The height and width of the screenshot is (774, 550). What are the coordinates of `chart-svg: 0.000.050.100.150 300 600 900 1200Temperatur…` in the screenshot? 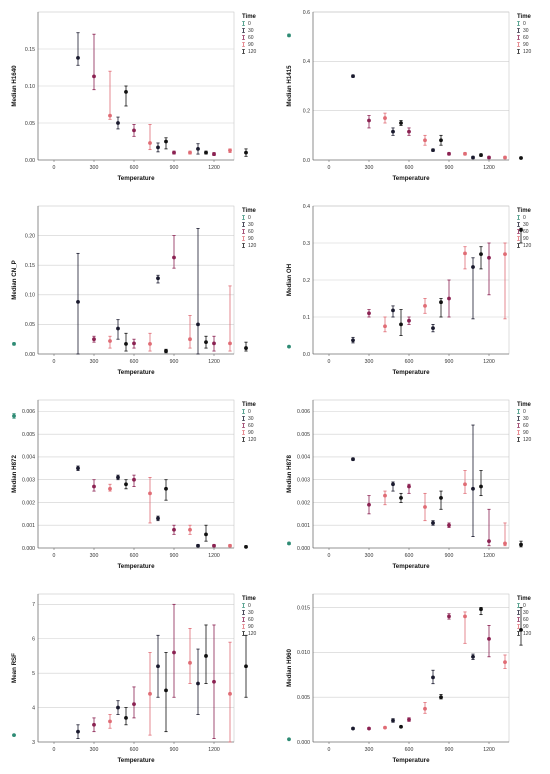 It's located at (134, 96).